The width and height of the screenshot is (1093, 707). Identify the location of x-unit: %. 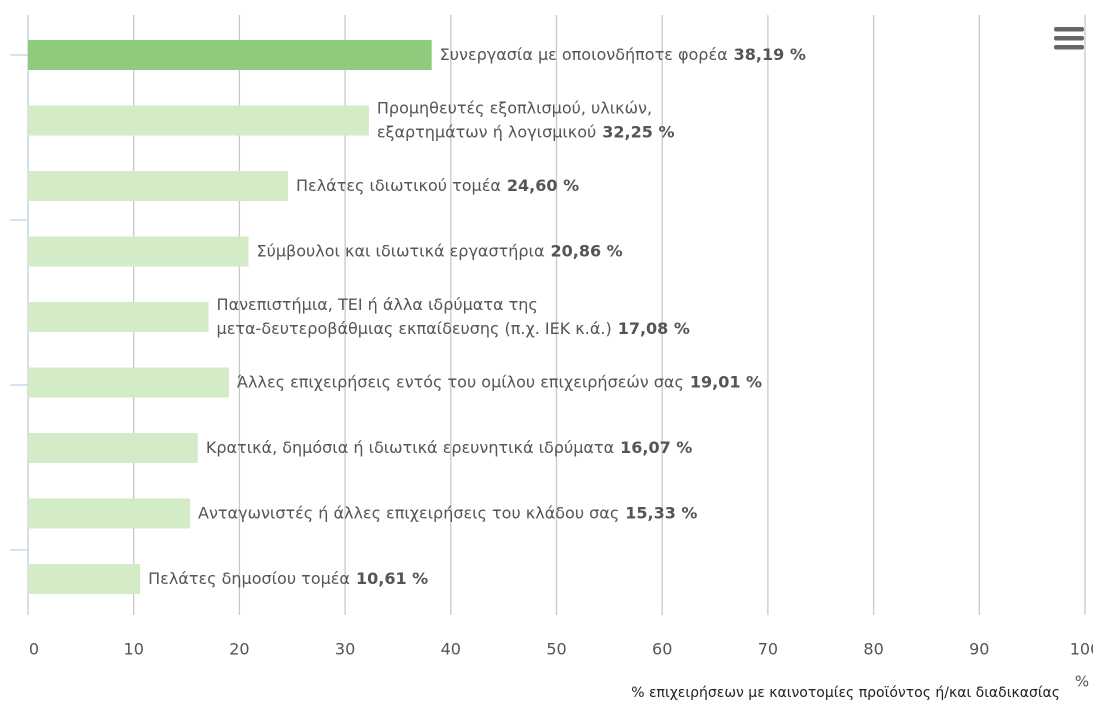
(1082, 682).